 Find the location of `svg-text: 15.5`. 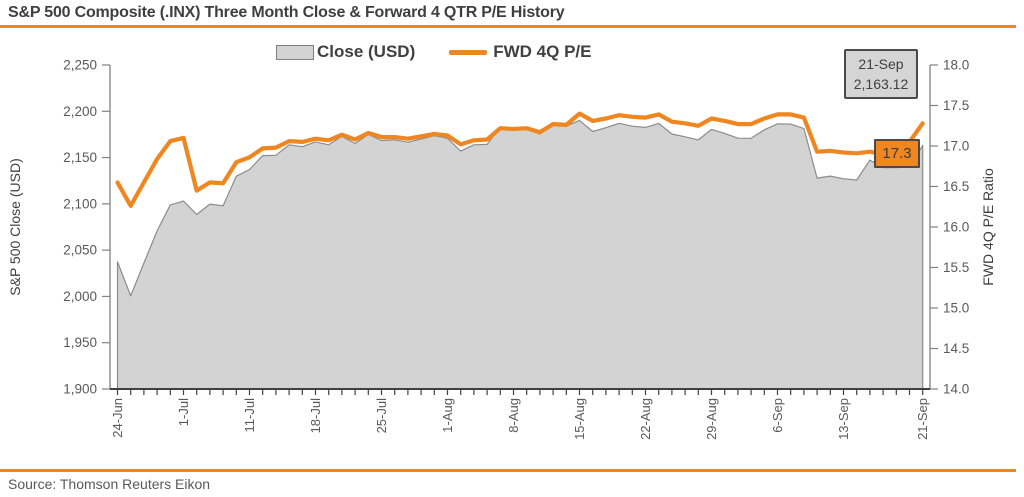

svg-text: 15.5 is located at coordinates (956, 267).